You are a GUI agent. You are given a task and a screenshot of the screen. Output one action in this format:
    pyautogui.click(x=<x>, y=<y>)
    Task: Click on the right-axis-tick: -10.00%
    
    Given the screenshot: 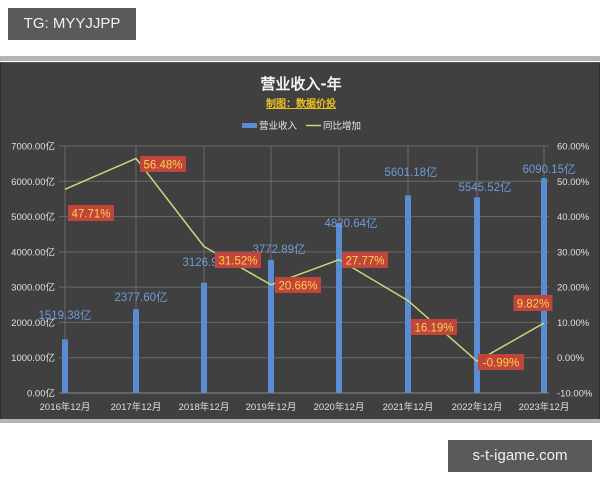 What is the action you would take?
    pyautogui.click(x=575, y=394)
    